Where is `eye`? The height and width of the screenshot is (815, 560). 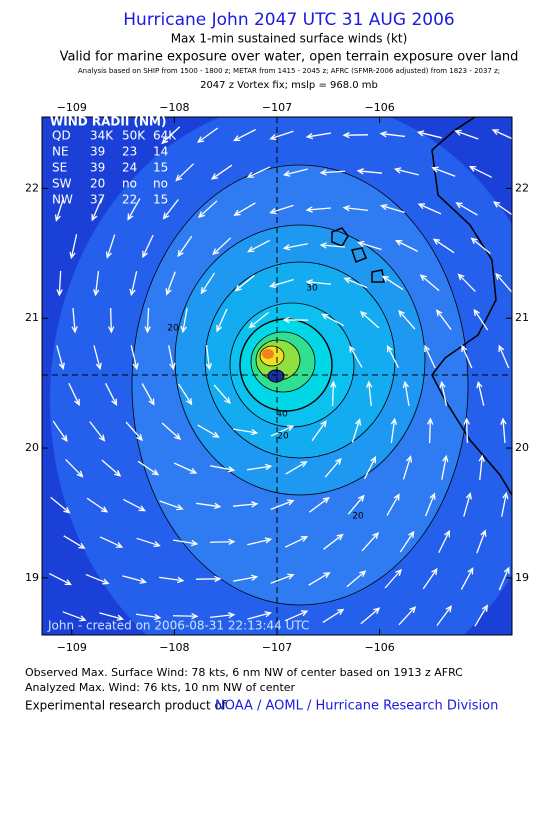 eye is located at coordinates (276, 376).